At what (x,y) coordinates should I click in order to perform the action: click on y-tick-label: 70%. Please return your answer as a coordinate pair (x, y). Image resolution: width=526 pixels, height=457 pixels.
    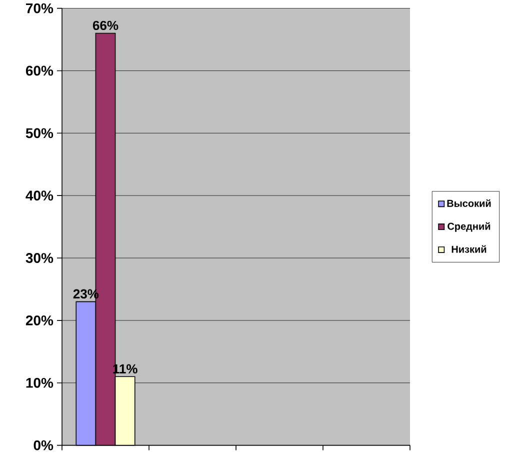
    Looking at the image, I should click on (40, 8).